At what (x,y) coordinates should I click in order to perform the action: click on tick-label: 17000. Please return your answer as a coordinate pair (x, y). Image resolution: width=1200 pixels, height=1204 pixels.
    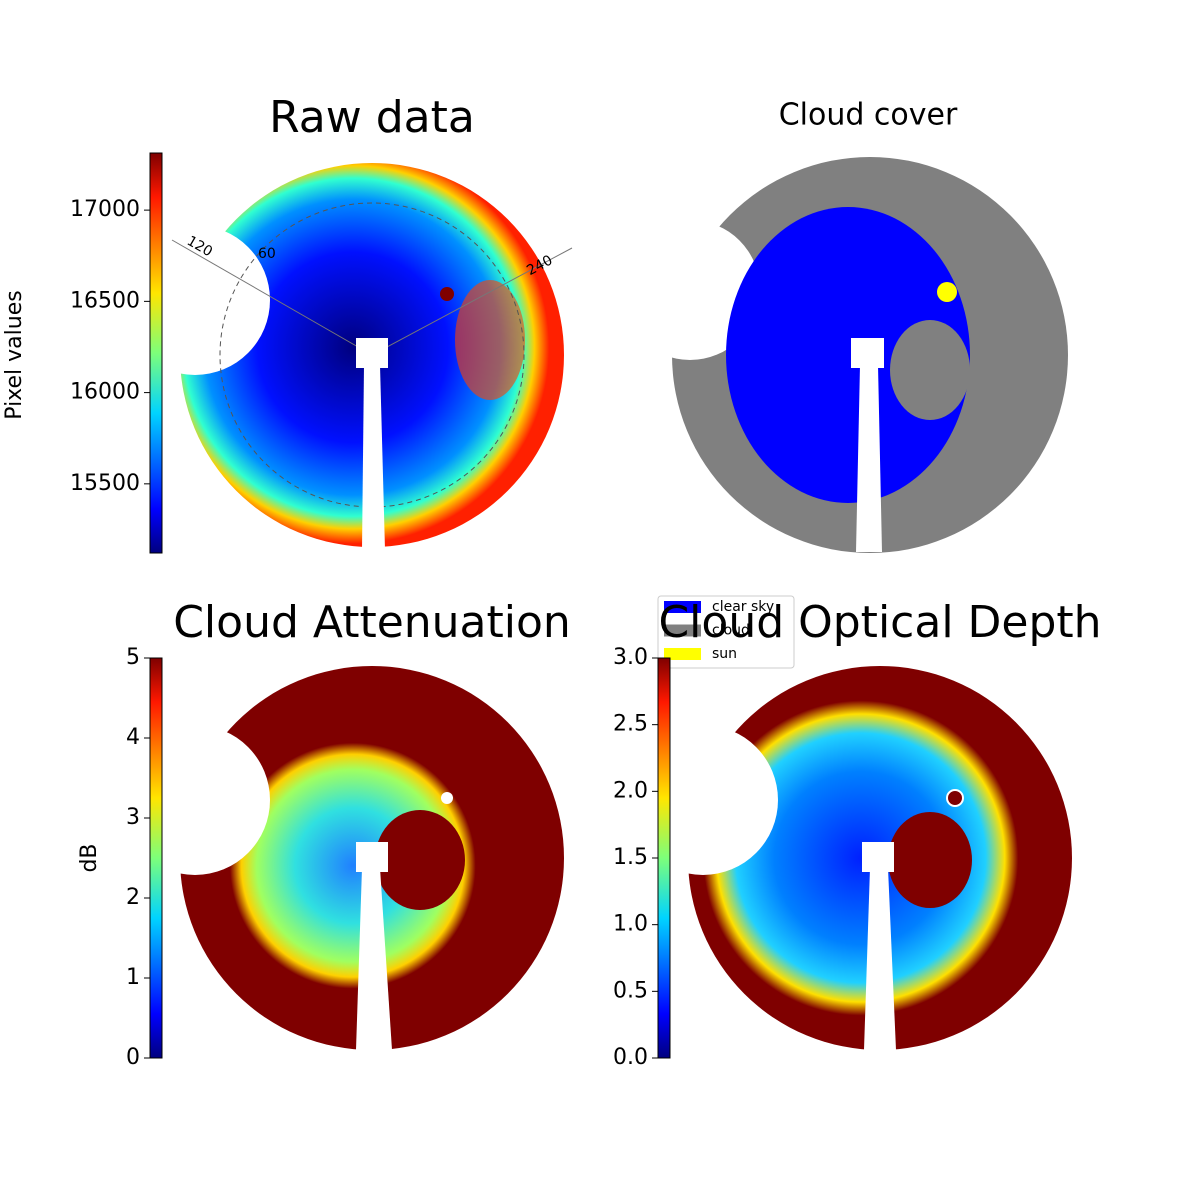
    Looking at the image, I should click on (105, 209).